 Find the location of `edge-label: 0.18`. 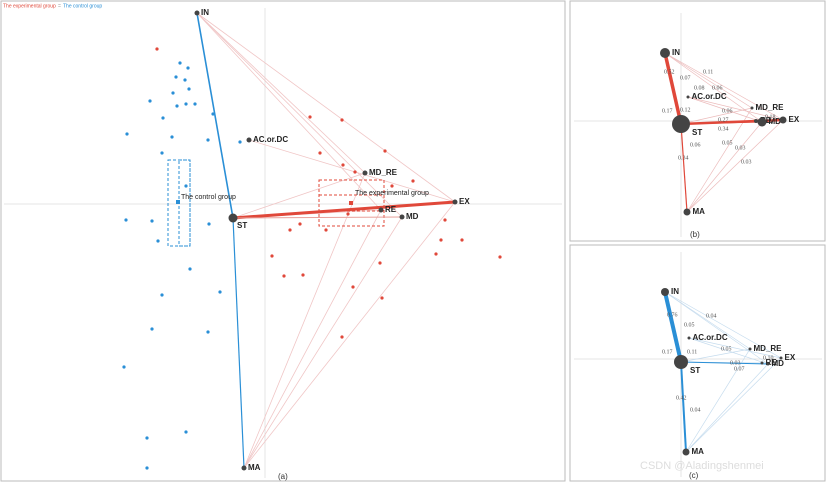

edge-label: 0.18 is located at coordinates (770, 117).